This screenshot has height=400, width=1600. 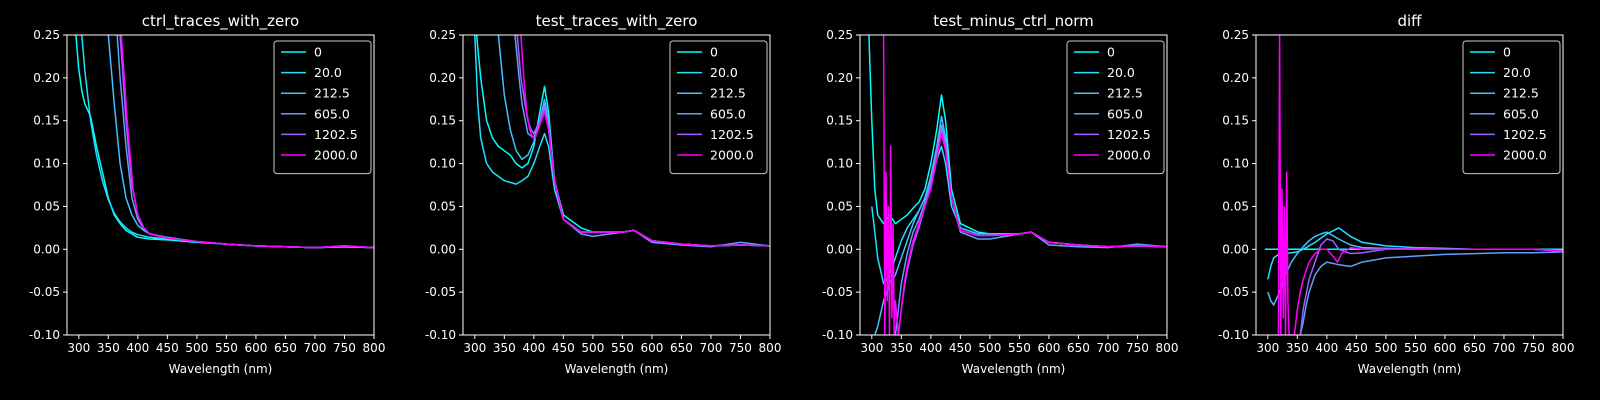 What do you see at coordinates (563, 348) in the screenshot?
I see `x-tick-label: 450` at bounding box center [563, 348].